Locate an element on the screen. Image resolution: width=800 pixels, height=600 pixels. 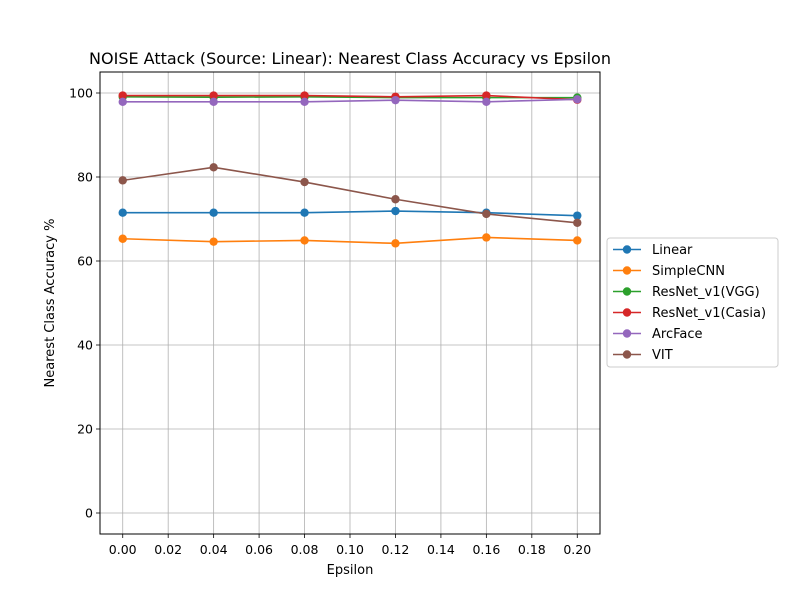
legend-item: Linear is located at coordinates (653, 250).